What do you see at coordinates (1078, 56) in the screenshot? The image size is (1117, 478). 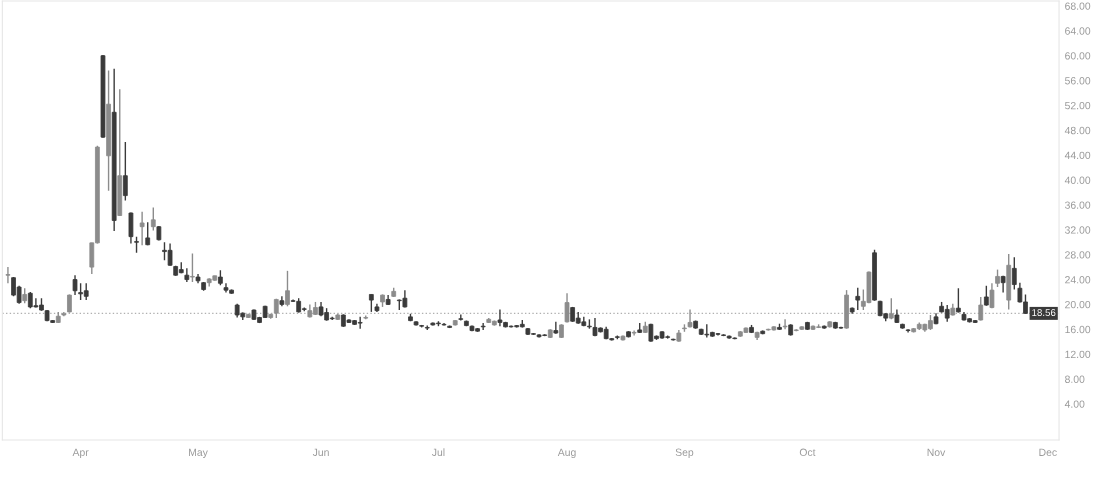 I see `y-tick-label: 60.00` at bounding box center [1078, 56].